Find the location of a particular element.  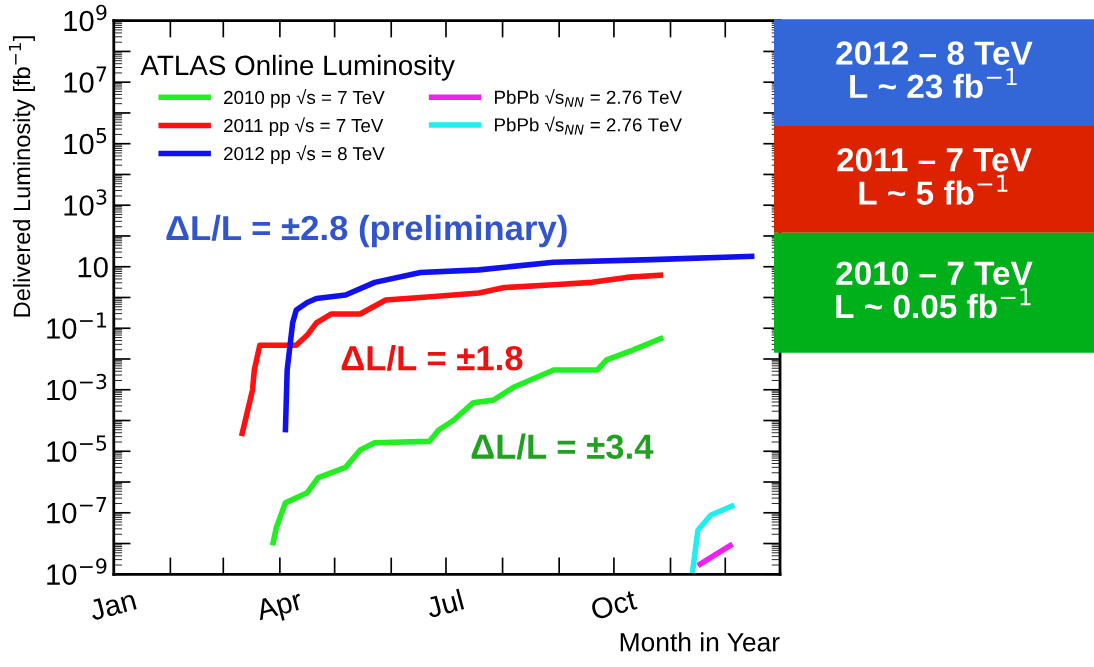

text: 2012 – 8 TeV L ~ 23 fb$^{−1}$ is located at coordinates (934, 70).